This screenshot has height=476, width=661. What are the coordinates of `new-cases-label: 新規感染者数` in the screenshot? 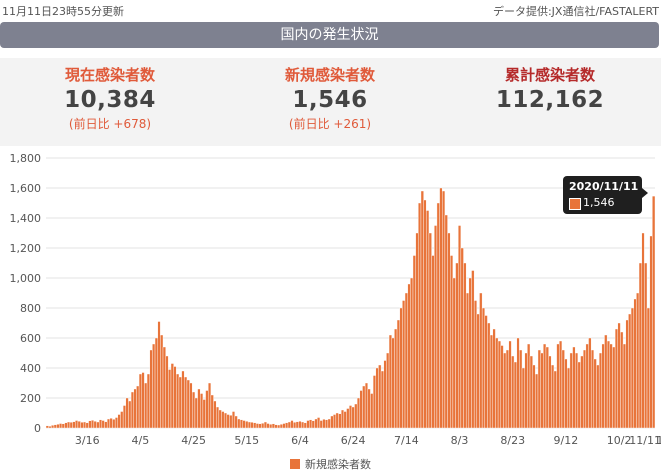 It's located at (329, 75).